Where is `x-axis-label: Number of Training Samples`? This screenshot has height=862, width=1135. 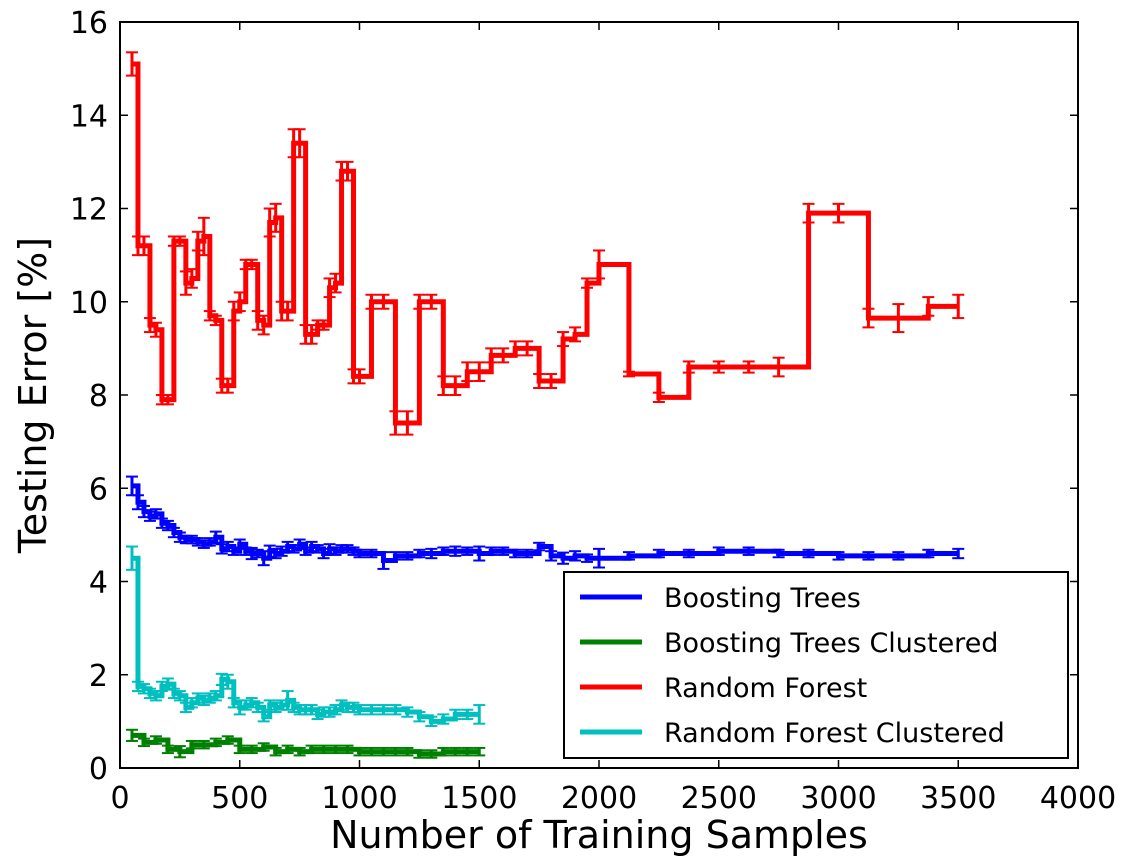
x-axis-label: Number of Training Samples is located at coordinates (599, 835).